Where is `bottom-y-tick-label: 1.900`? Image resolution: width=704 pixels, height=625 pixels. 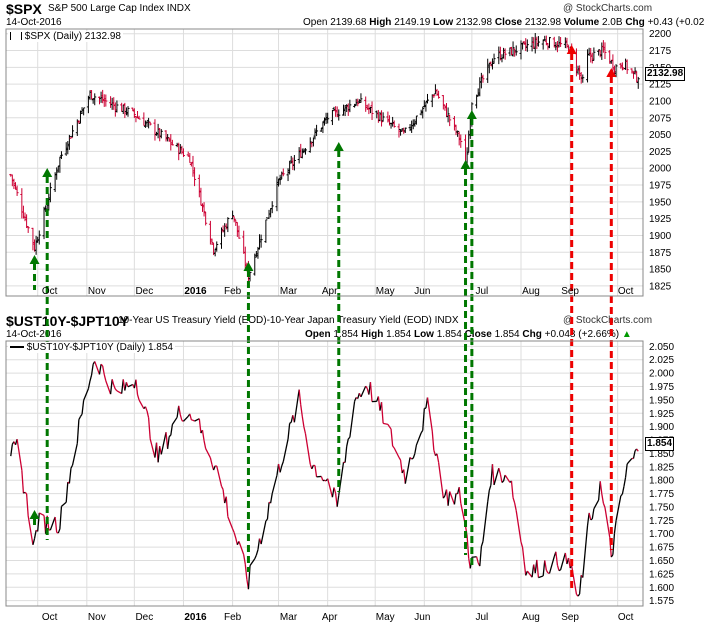
bottom-y-tick-label: 1.900 is located at coordinates (661, 427).